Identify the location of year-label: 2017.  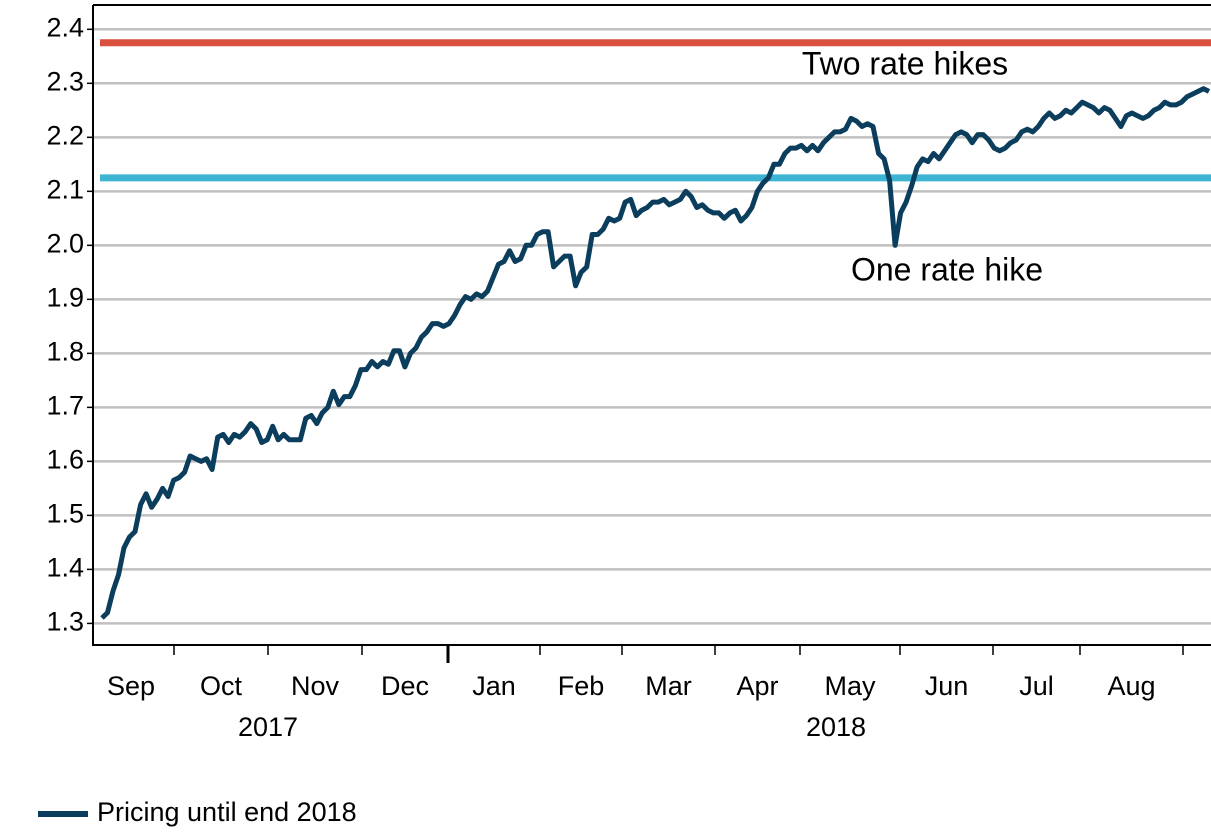
(268, 727).